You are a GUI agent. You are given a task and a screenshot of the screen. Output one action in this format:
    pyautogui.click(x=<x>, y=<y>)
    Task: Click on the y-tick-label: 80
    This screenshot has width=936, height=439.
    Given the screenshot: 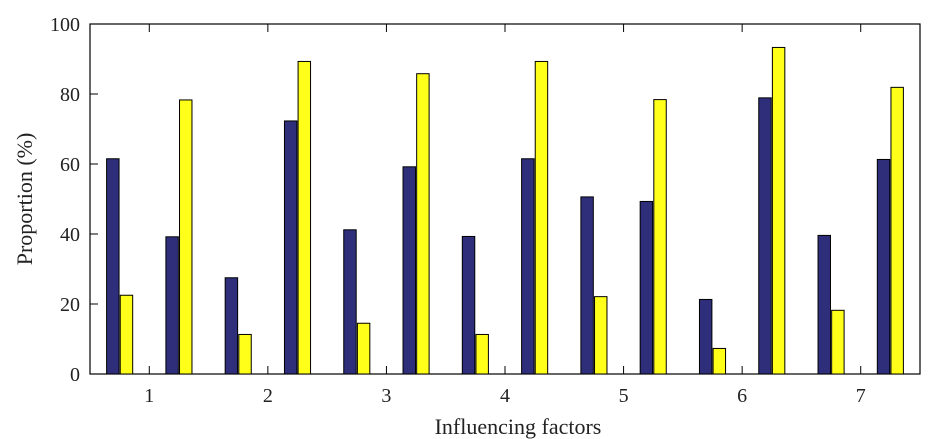 What is the action you would take?
    pyautogui.click(x=70, y=95)
    